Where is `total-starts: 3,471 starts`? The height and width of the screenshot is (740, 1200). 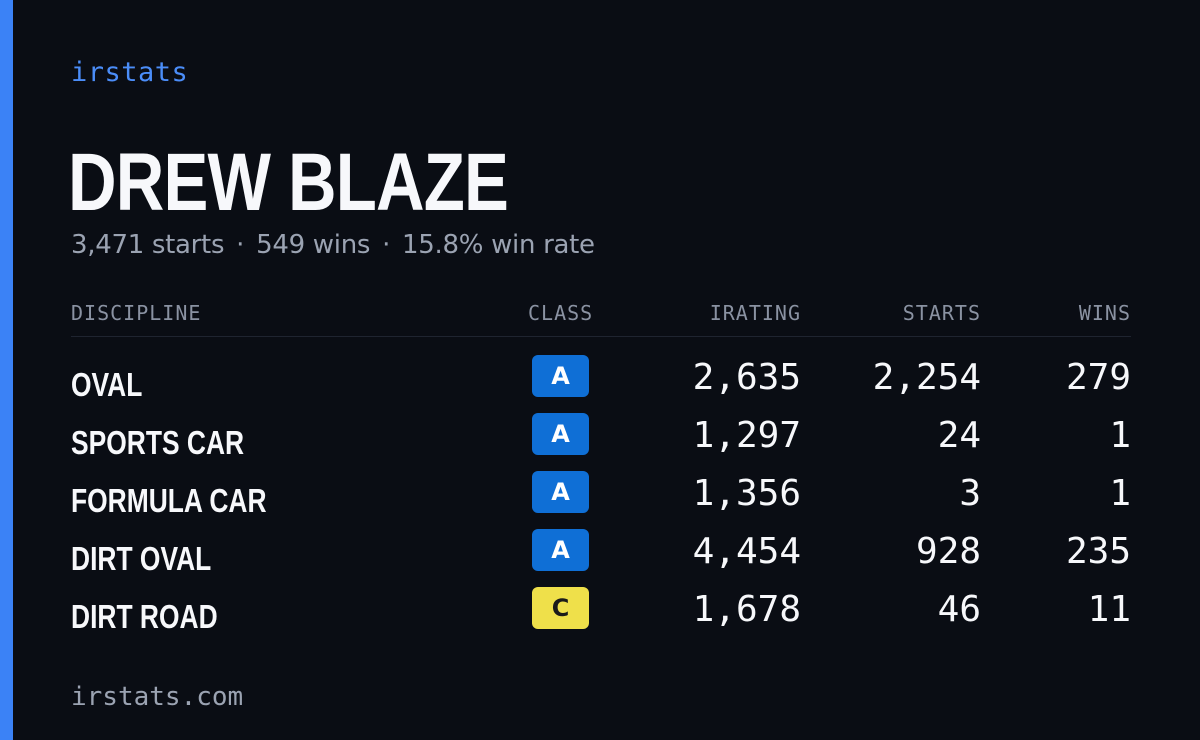
total-starts: 3,471 starts is located at coordinates (148, 245).